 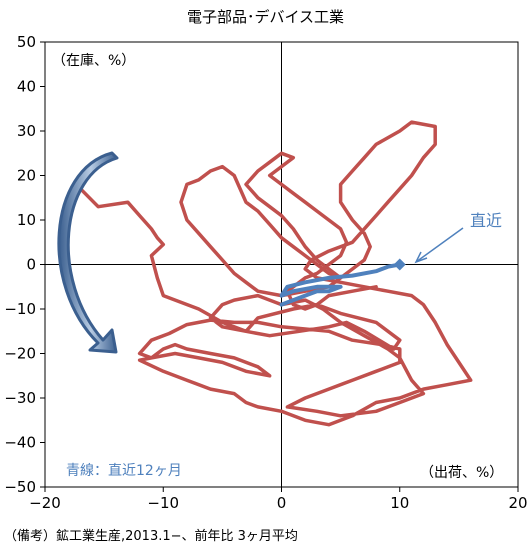 I want to click on y-tick-label: 0, so click(x=31, y=265).